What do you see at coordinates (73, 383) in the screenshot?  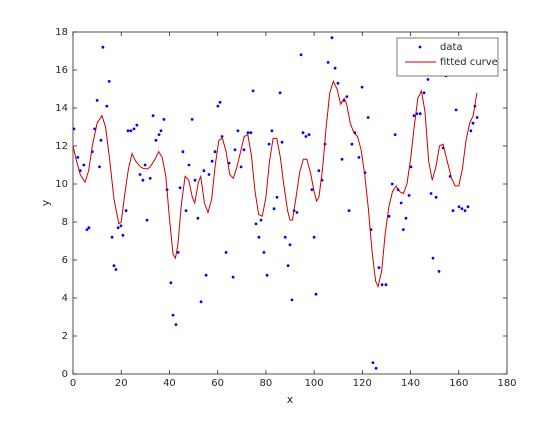 I see `x-tick-label: 0` at bounding box center [73, 383].